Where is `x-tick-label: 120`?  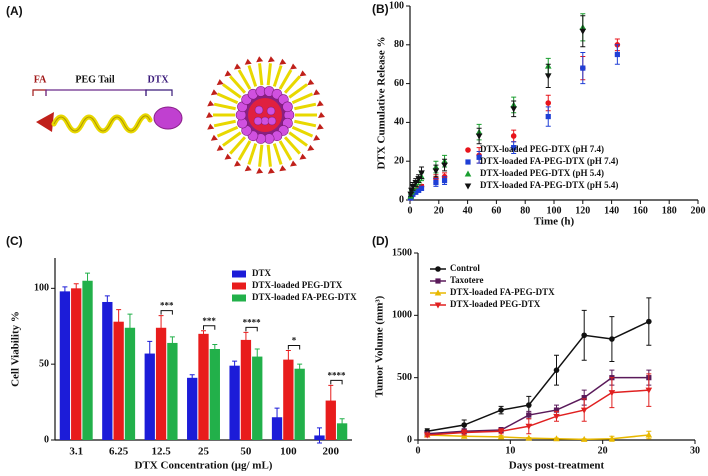
x-tick-label: 120 is located at coordinates (582, 210).